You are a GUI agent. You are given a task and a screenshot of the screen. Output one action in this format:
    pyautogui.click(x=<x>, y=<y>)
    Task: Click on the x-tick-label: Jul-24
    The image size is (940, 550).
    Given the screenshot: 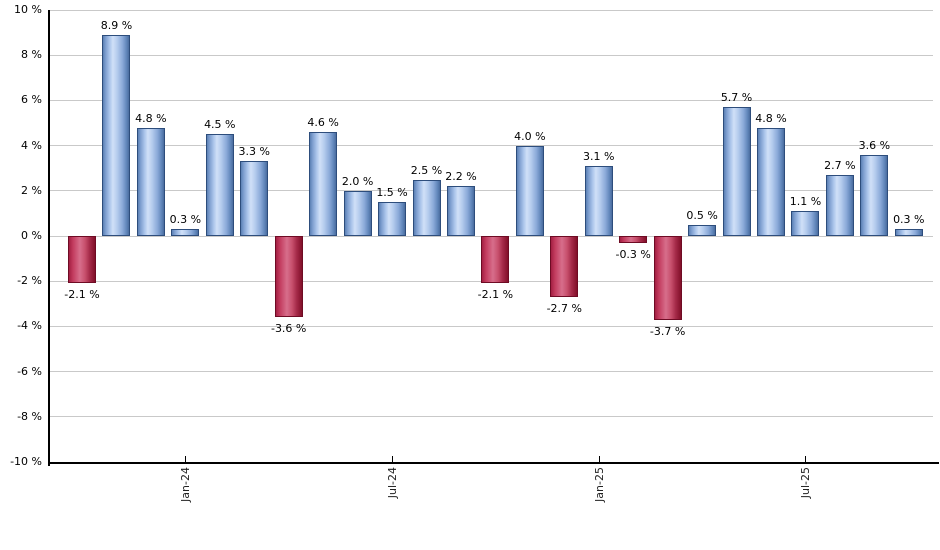 What is the action you would take?
    pyautogui.click(x=393, y=483)
    